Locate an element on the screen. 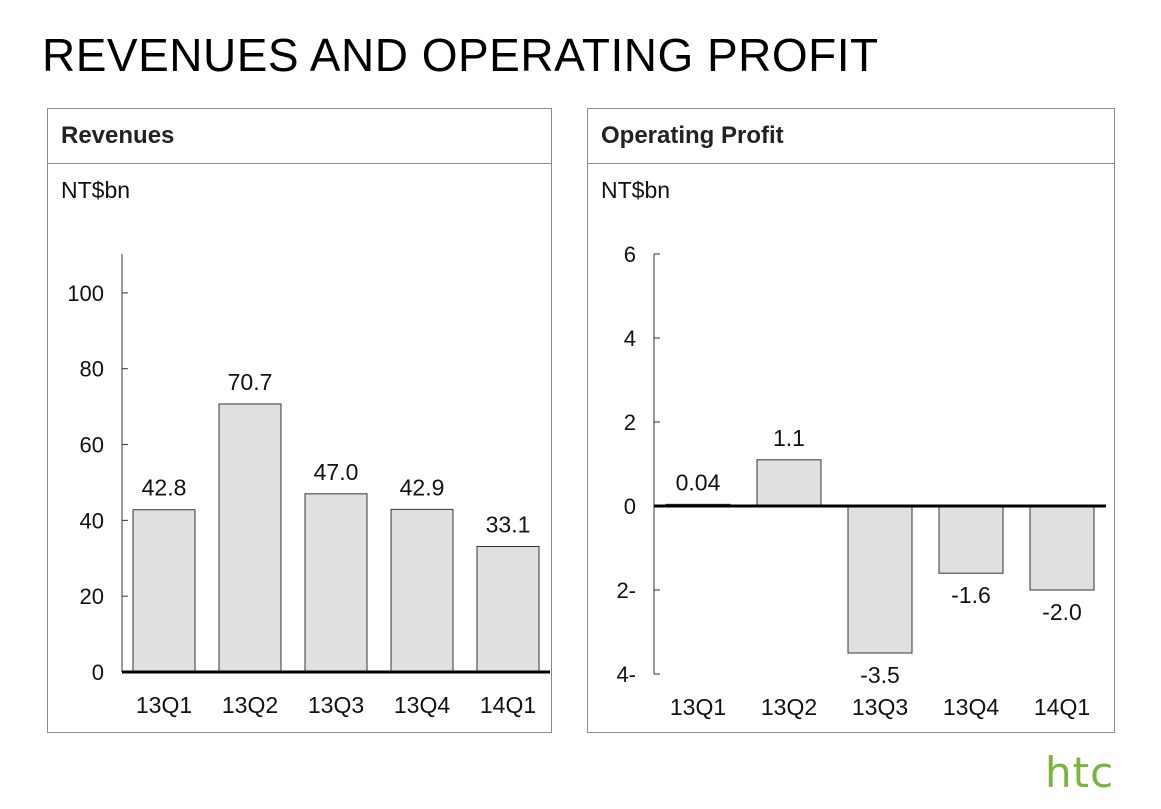  revenues-y-tick-label: 0 is located at coordinates (98, 672).